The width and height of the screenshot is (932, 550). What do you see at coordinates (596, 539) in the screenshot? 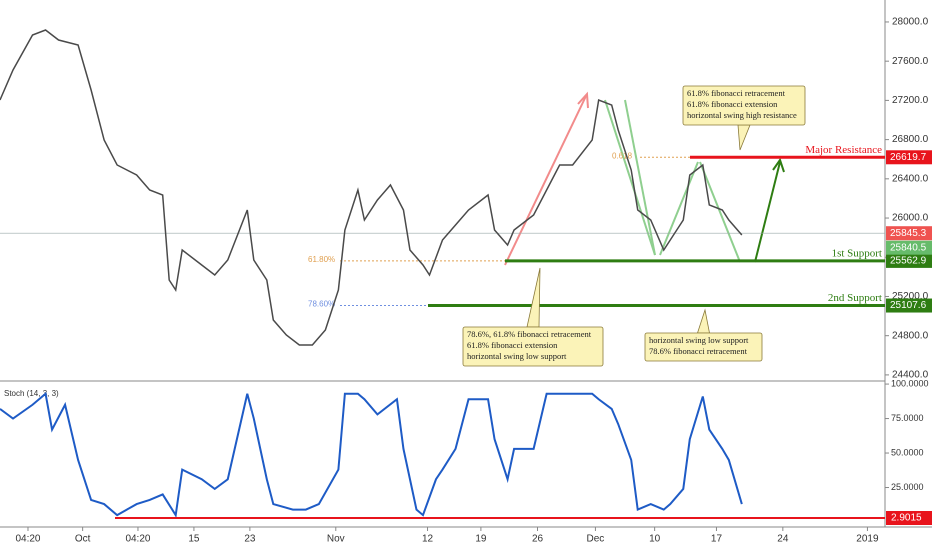
I see `x-tick-label: Dec` at bounding box center [596, 539].